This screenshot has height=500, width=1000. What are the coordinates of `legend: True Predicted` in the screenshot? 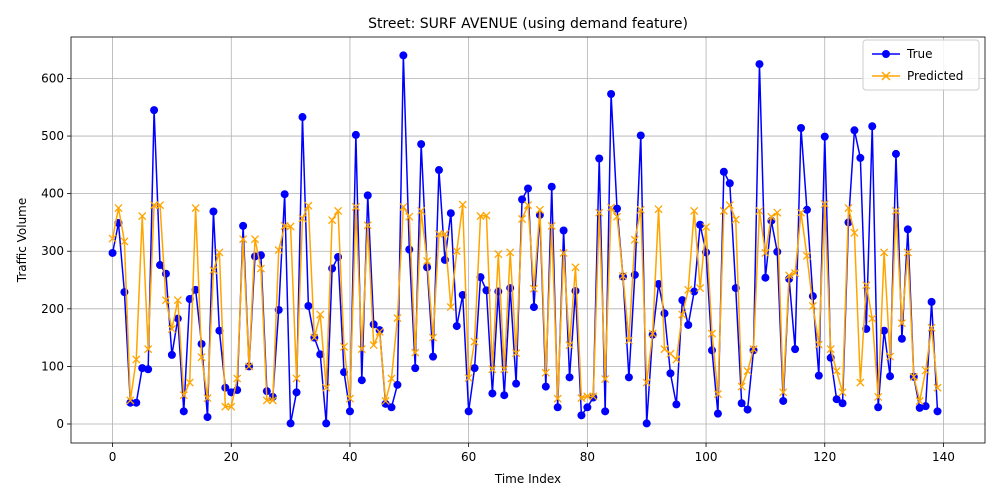 It's located at (921, 65).